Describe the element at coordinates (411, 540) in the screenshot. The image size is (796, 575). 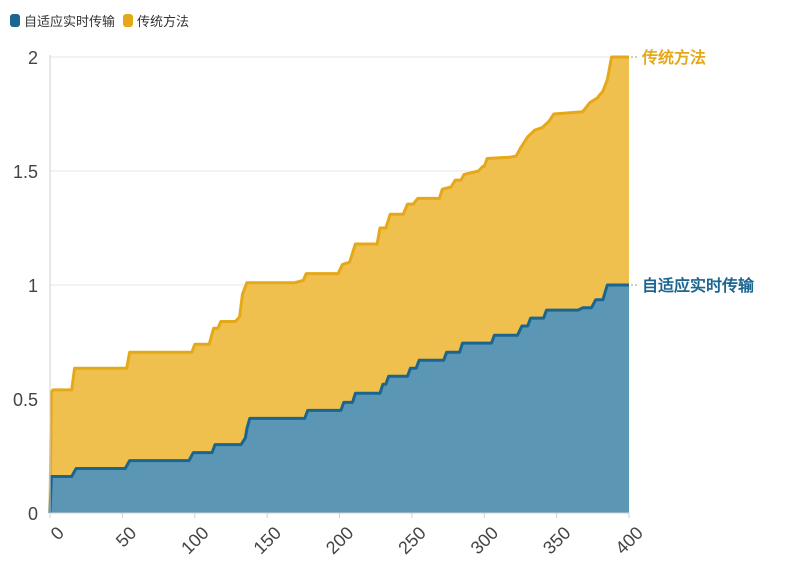
I see `x-tick-label: 250` at that location.